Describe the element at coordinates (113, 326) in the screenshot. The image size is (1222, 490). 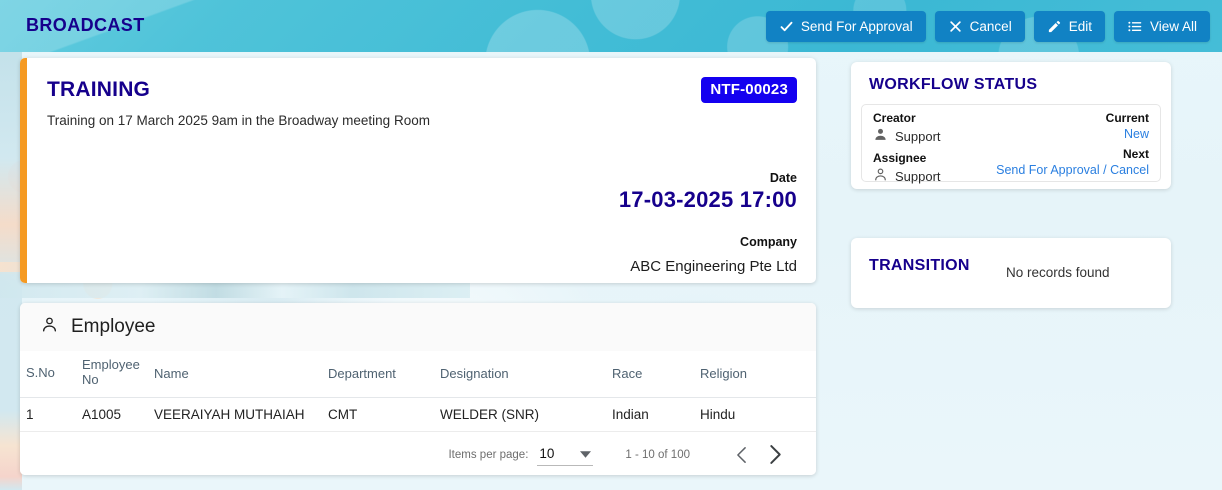
I see `employee-section-title: Employee` at that location.